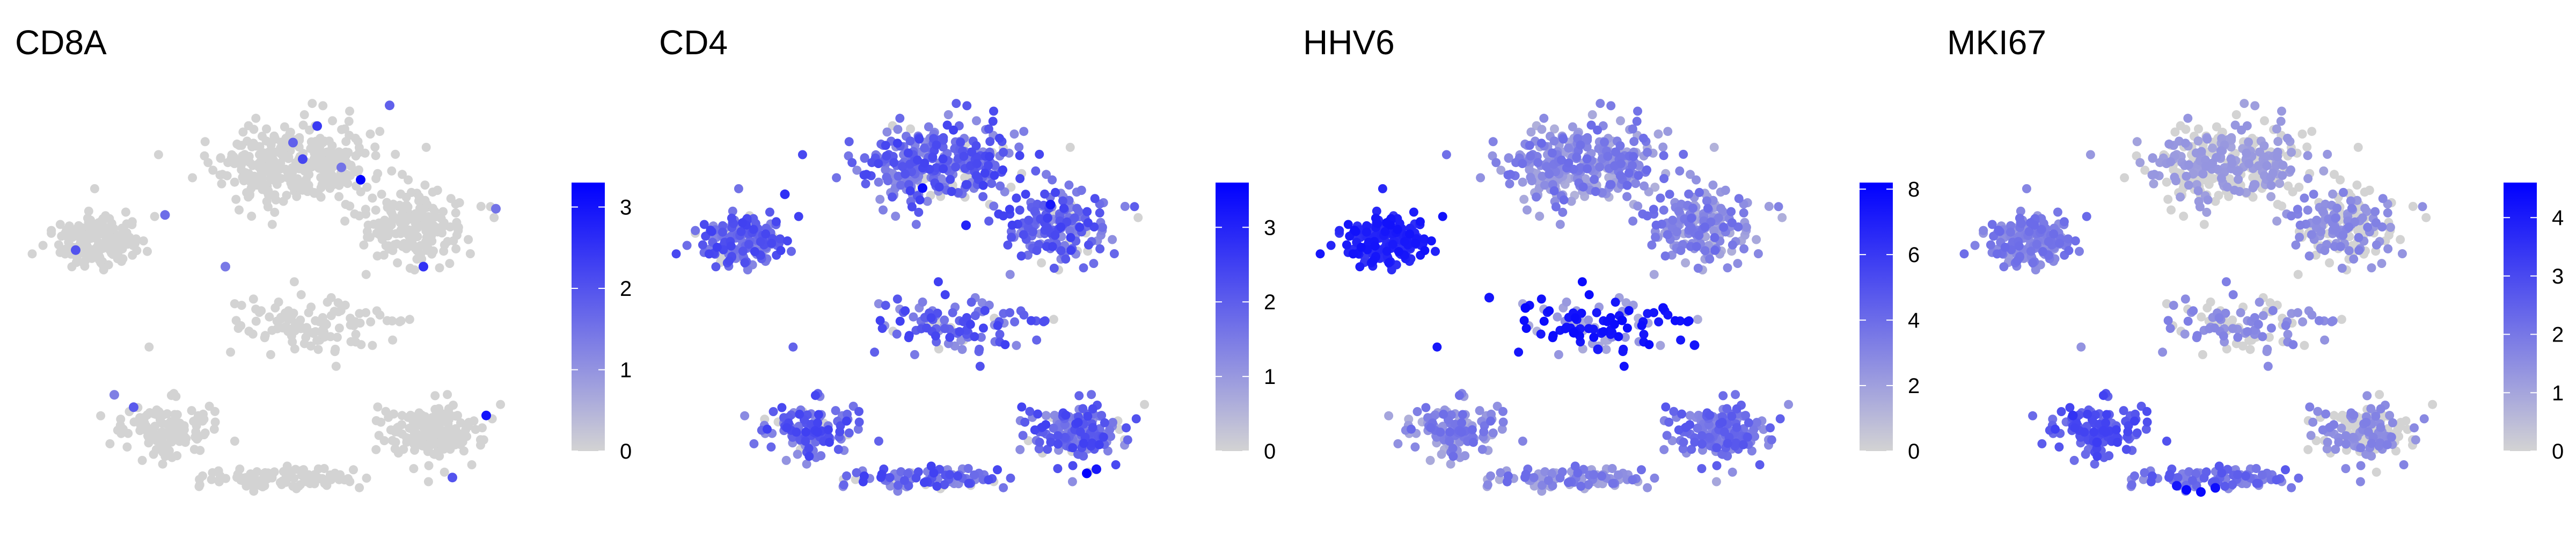 The height and width of the screenshot is (537, 2576). What do you see at coordinates (1270, 377) in the screenshot?
I see `colorbar-tick-label: 1` at bounding box center [1270, 377].